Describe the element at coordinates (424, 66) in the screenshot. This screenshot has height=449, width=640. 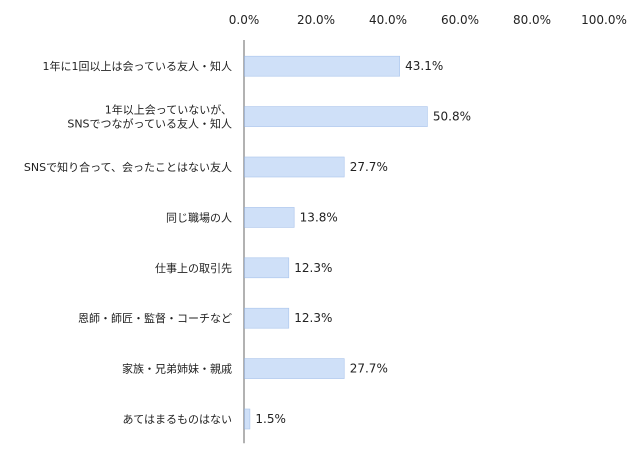
I see `data-label: 43.1%` at that location.